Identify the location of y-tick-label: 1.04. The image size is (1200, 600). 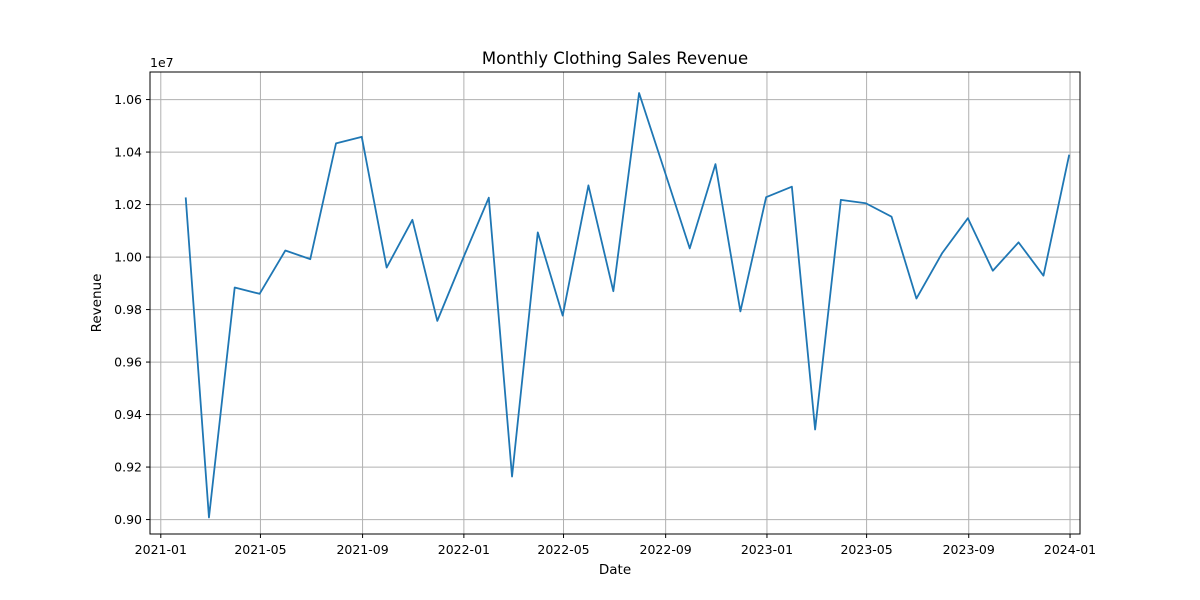
(128, 152).